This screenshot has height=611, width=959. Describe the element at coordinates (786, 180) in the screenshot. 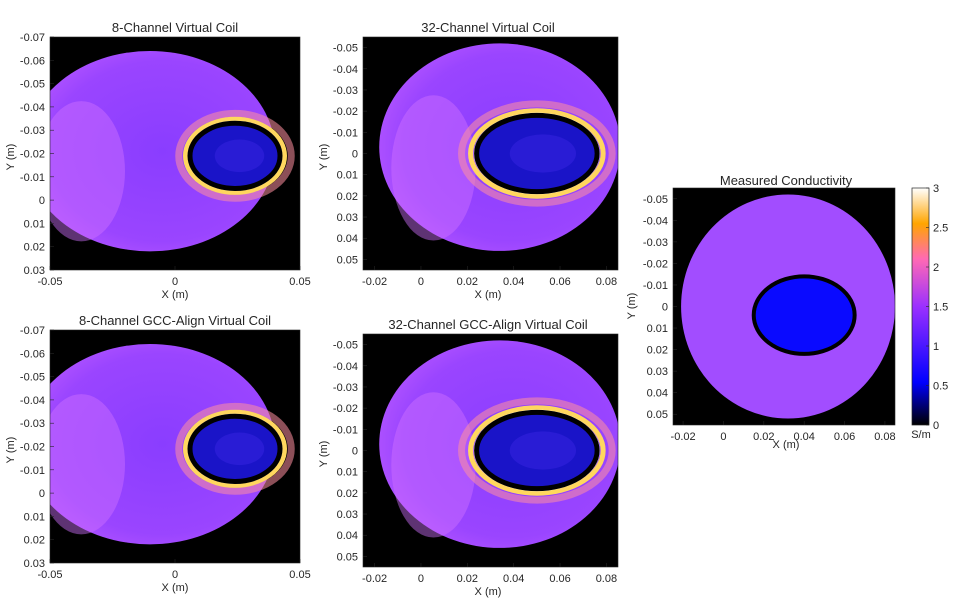

I see `panel-title: Measured Conductivity` at that location.